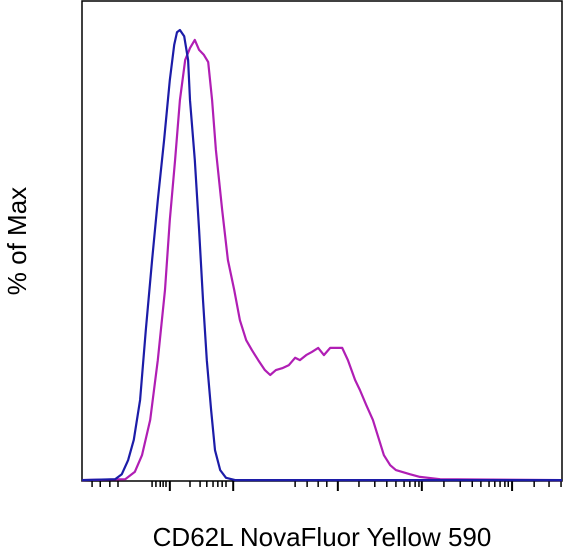  I want to click on y-axis-label: % of Max, so click(17, 241).